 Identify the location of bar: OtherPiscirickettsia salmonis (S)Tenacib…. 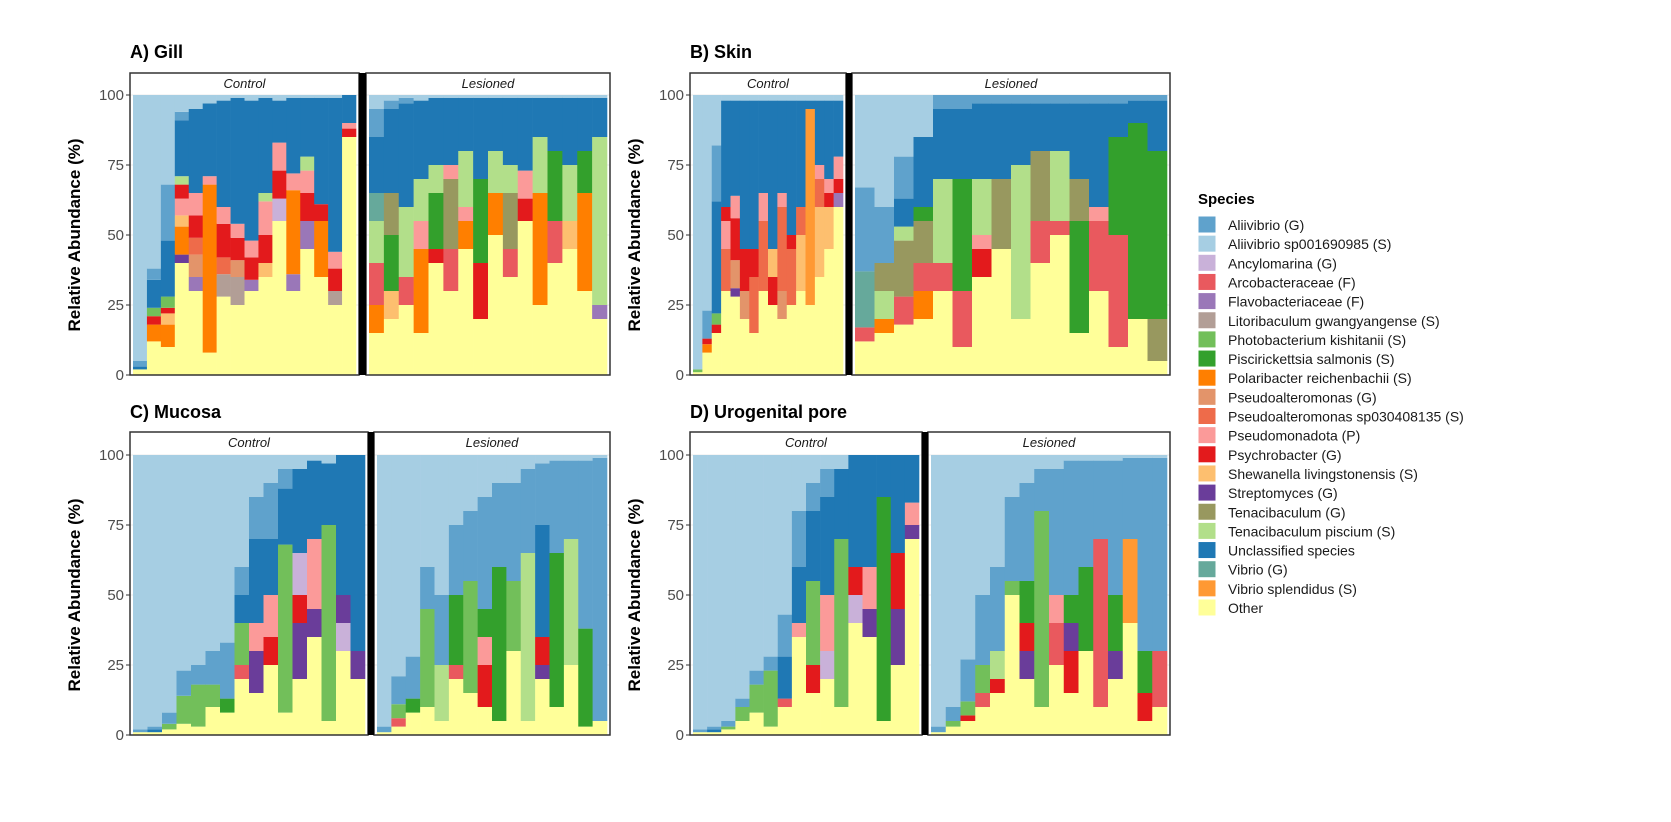
(1079, 235).